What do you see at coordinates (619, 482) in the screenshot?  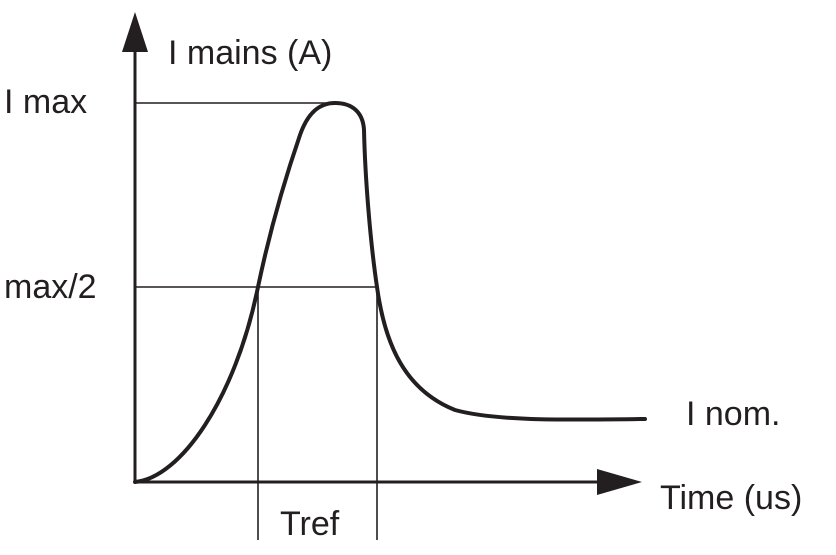 I see `x-axis-arrowhead` at bounding box center [619, 482].